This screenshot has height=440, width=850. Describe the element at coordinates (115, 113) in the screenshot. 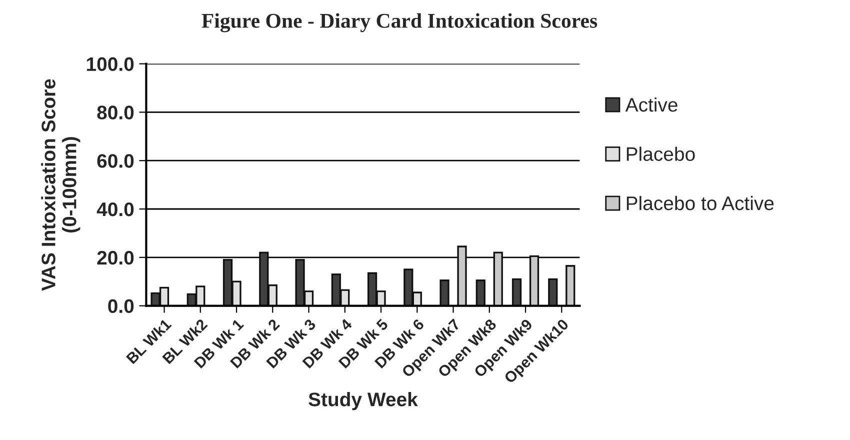

I see `y-tick-label: 80.0` at that location.